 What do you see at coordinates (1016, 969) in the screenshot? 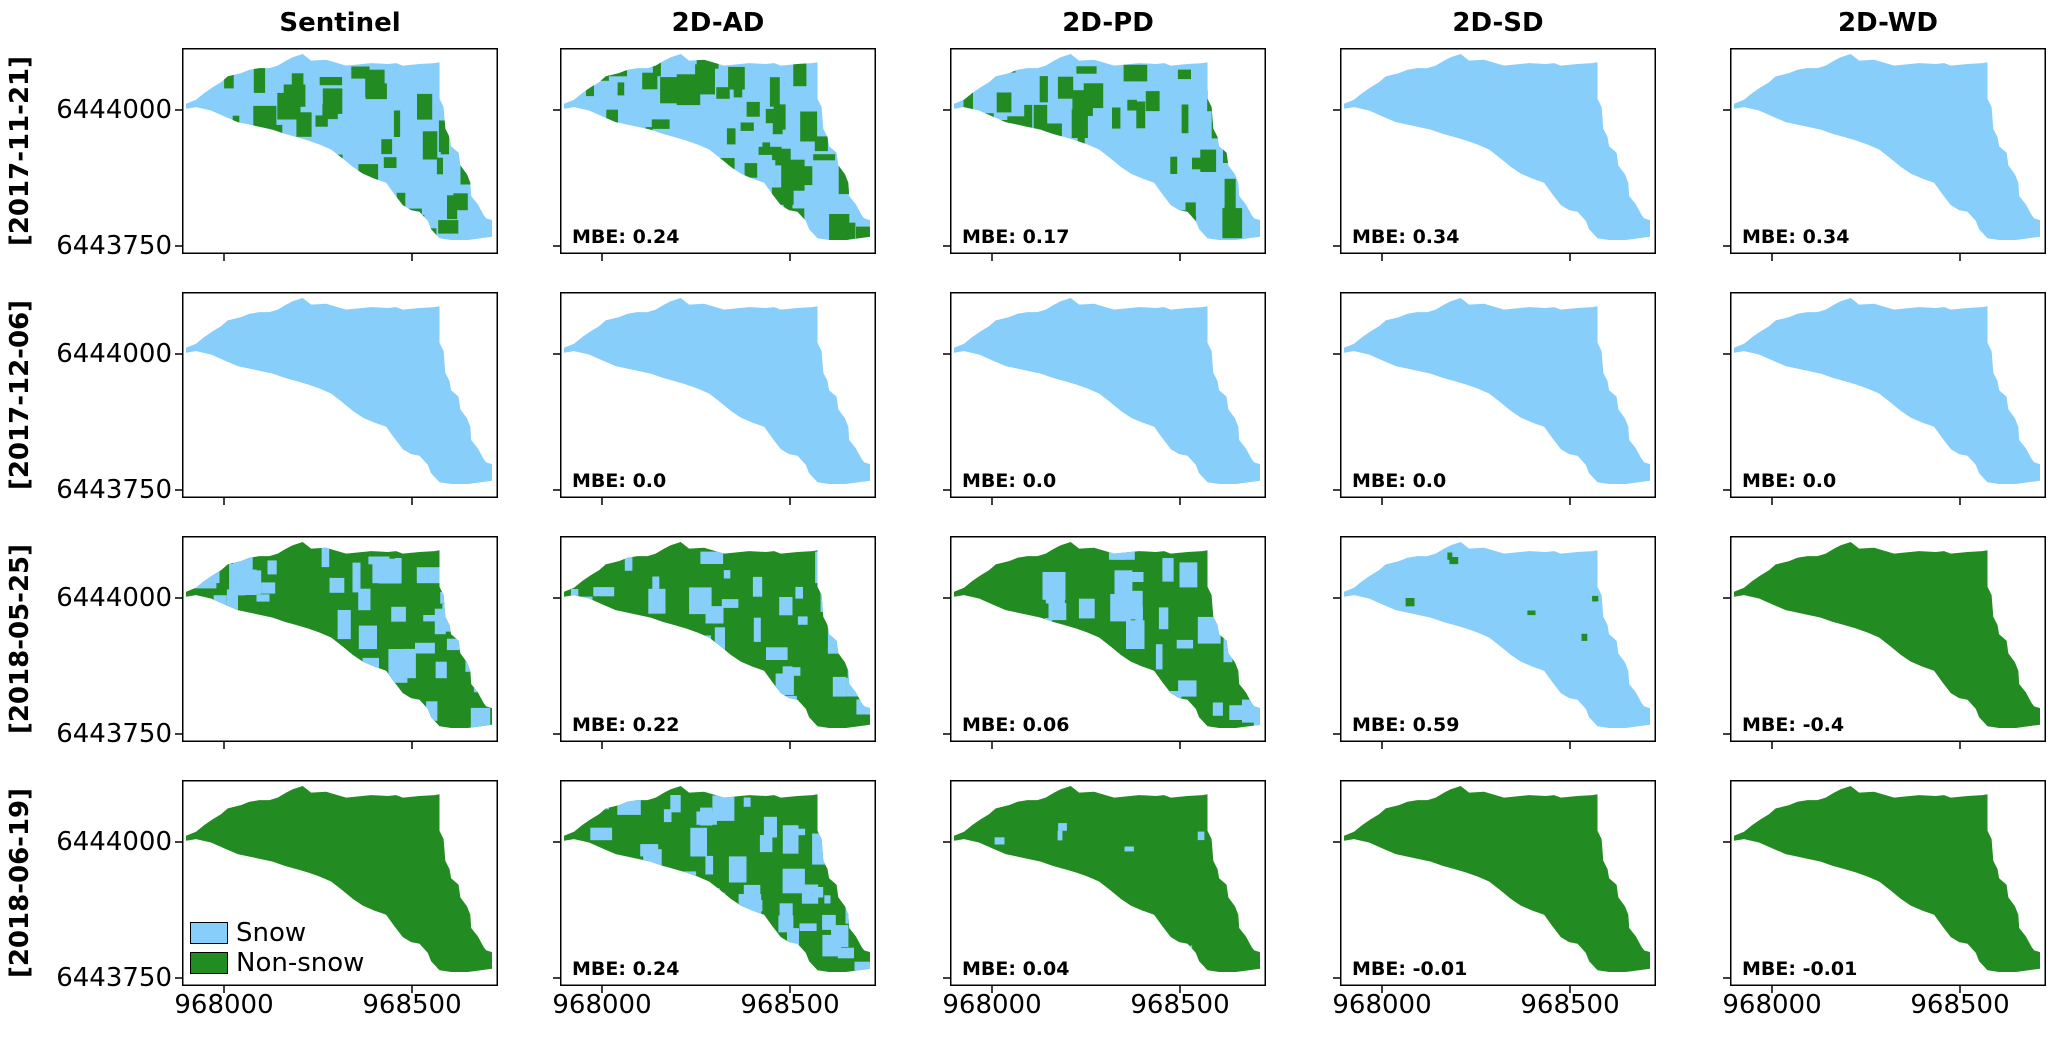
I see `mbe-label: MBE: 0.04` at bounding box center [1016, 969].